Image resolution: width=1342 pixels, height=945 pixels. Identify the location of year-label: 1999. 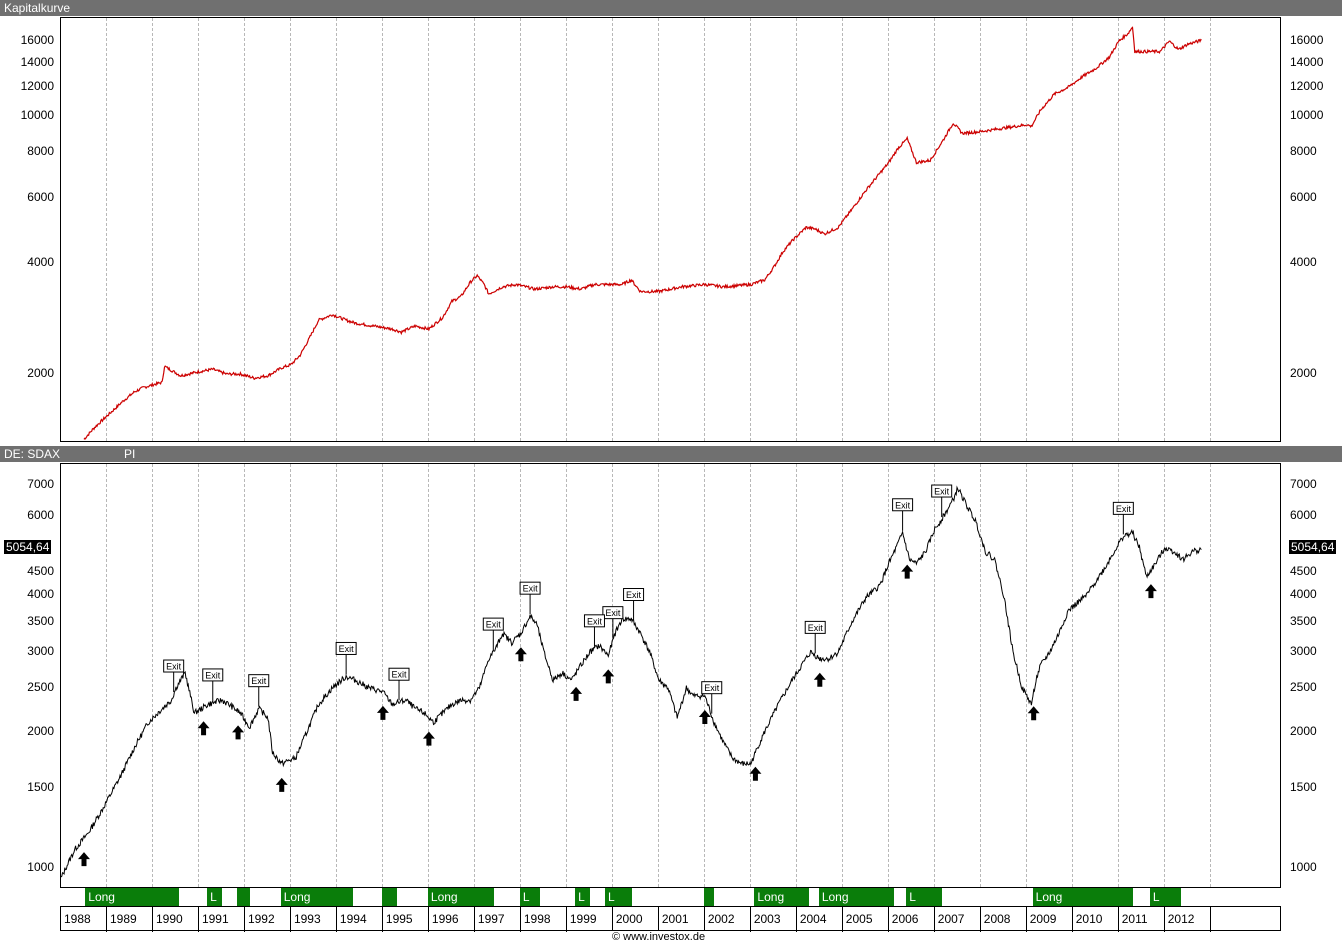
(583, 919).